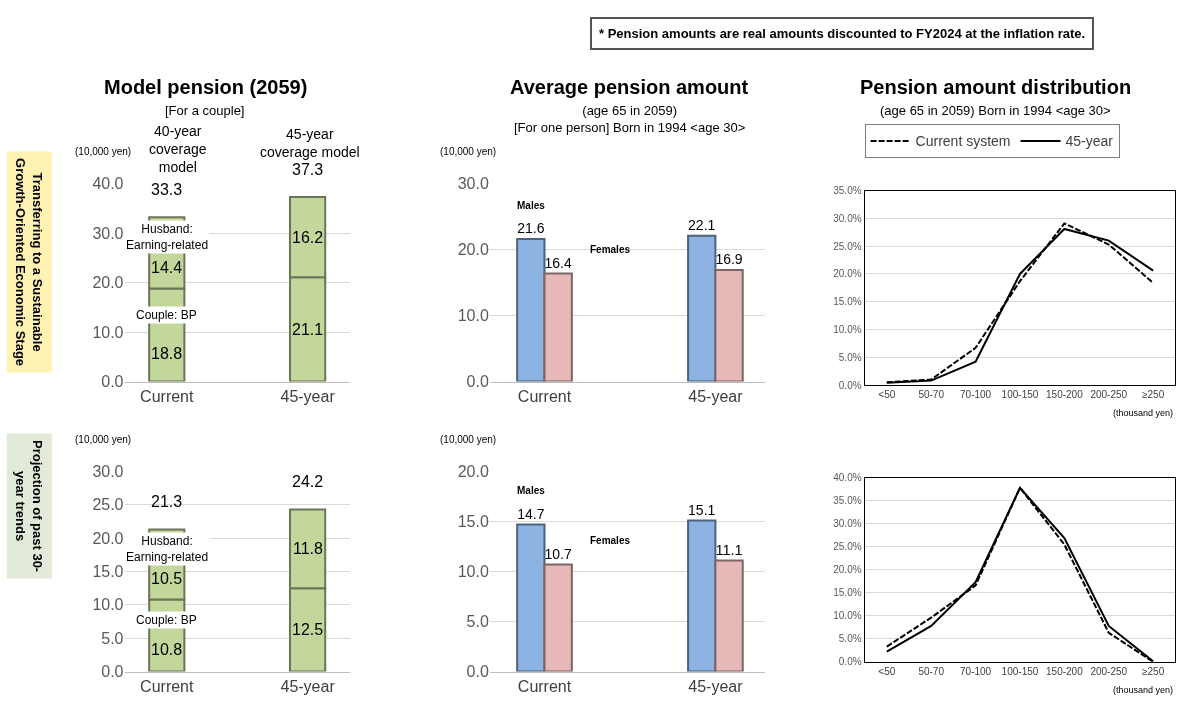 The image size is (1186, 714). I want to click on data-label: 15.1, so click(702, 509).